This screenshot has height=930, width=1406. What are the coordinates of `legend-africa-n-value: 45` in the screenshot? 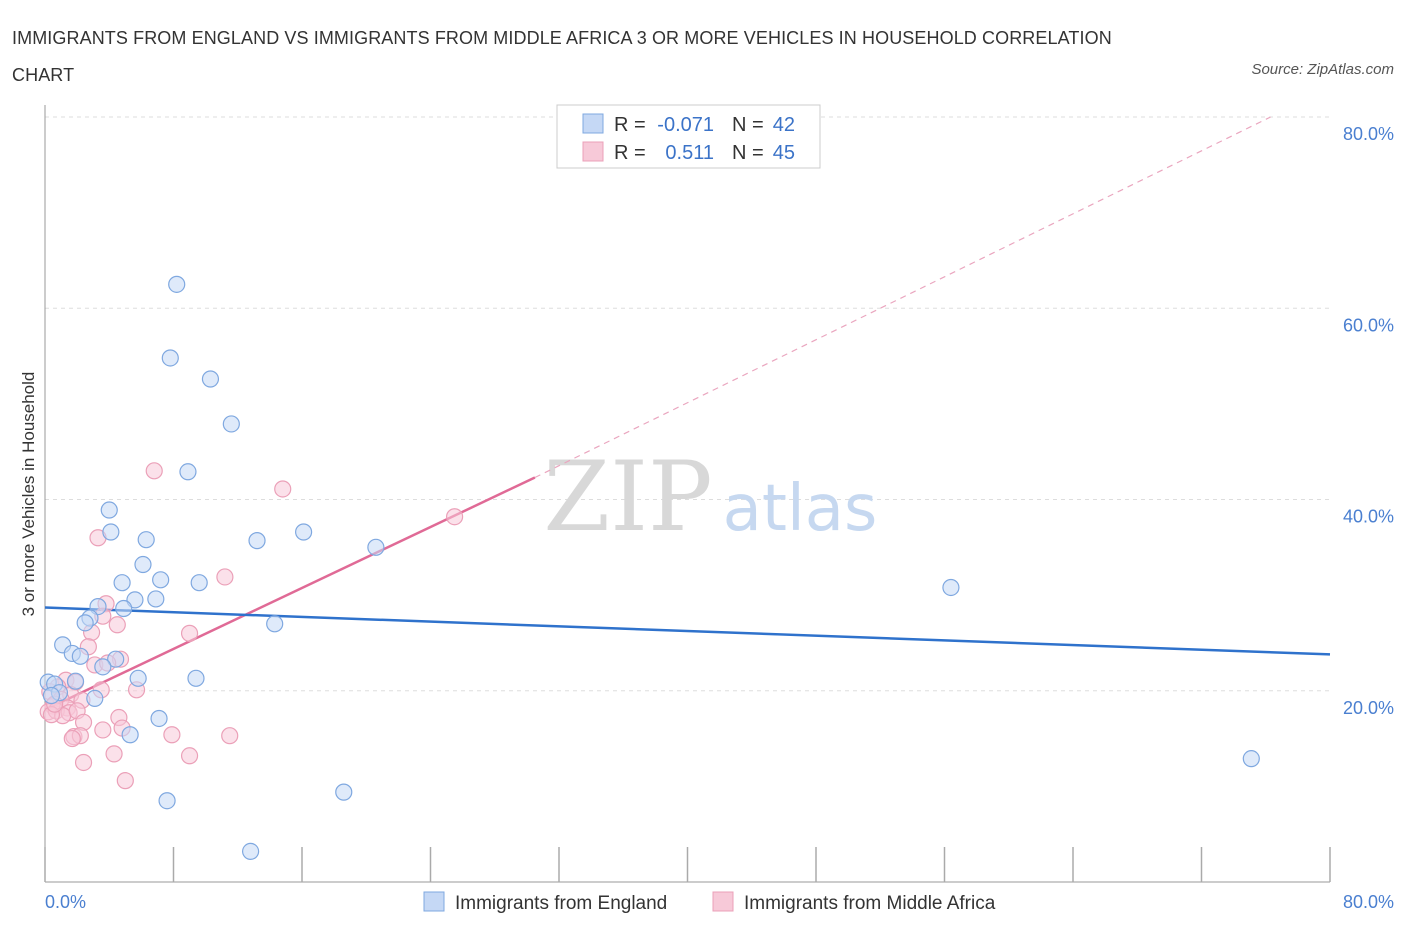 It's located at (784, 153).